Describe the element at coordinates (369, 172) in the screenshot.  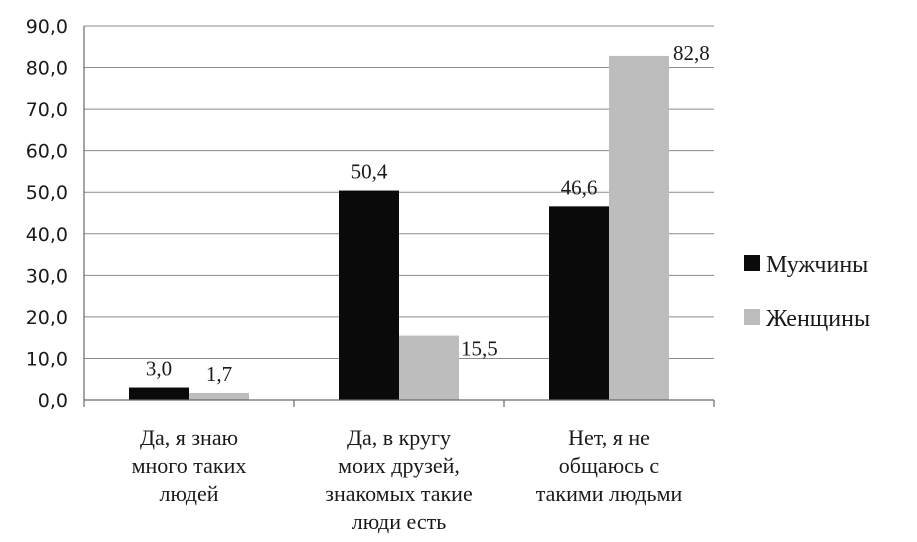
I see `data-label: 50,4` at that location.